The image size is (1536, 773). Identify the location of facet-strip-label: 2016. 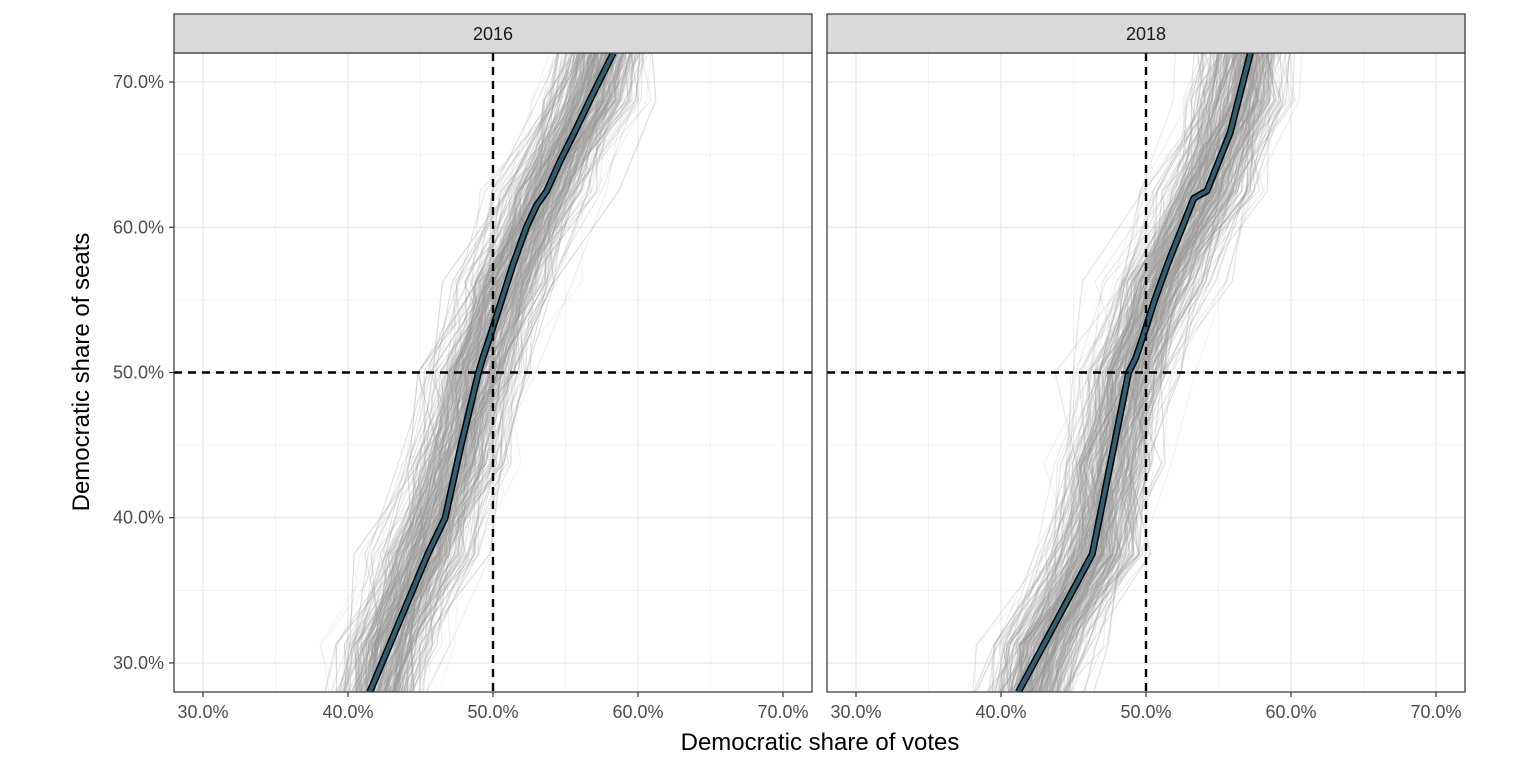
(493, 34).